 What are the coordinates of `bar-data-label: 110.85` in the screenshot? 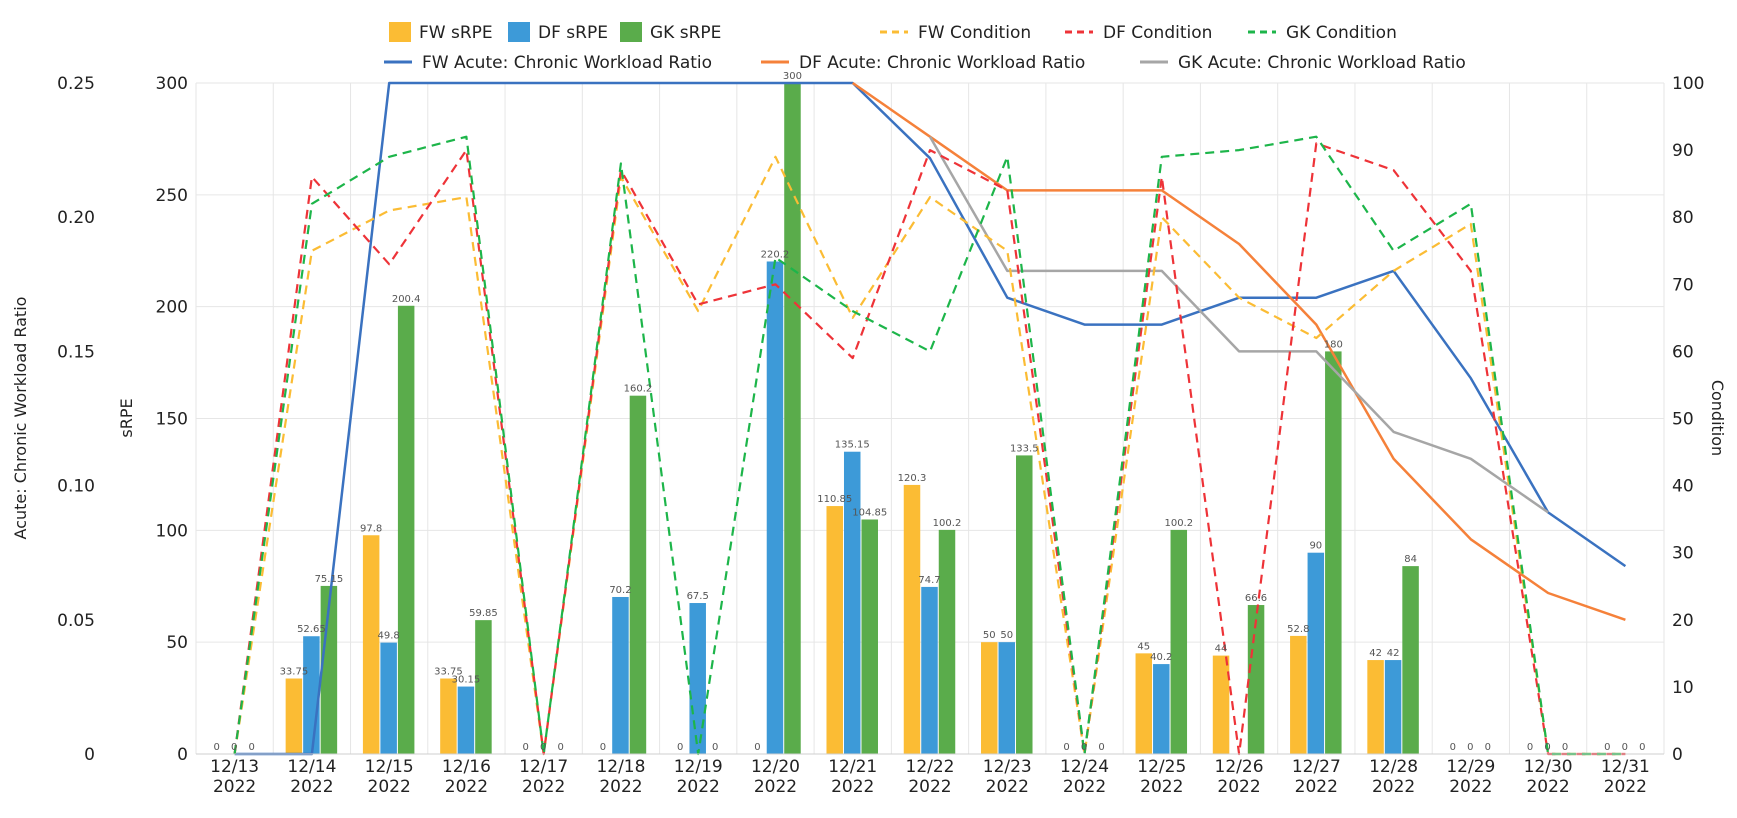 It's located at (834, 499).